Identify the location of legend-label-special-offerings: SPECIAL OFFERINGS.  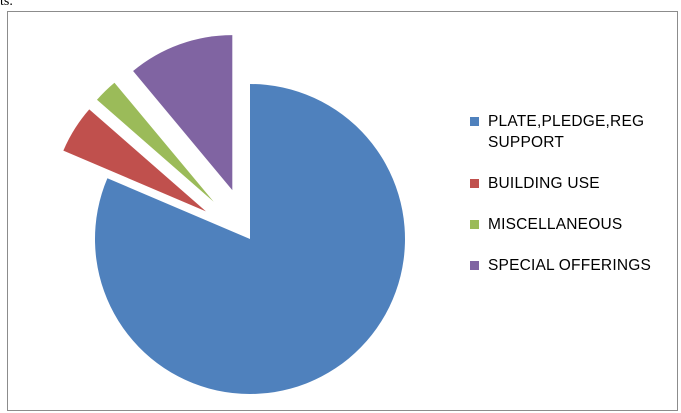
(570, 265).